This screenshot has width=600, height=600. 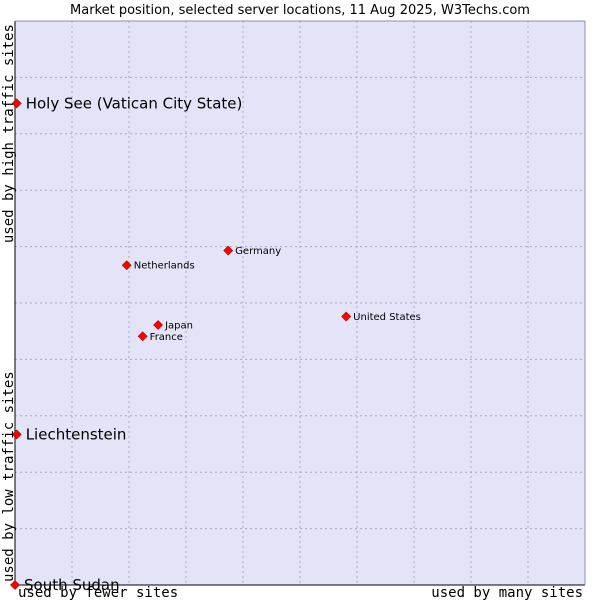 I want to click on x-axis-high-label: used by many sites, so click(x=507, y=592).